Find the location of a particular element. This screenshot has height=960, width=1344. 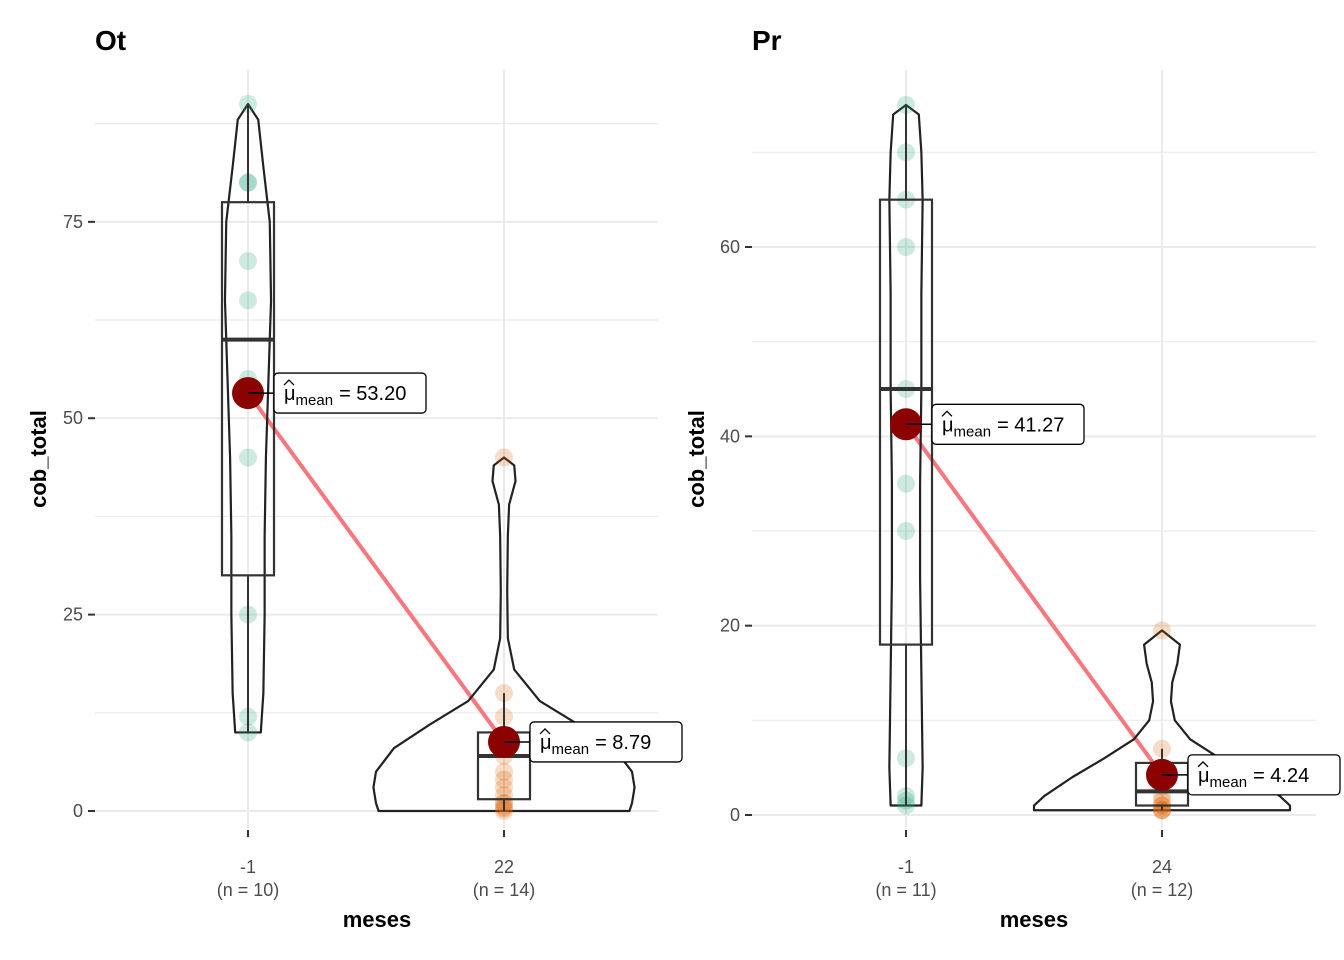

mean-value: = 4.24 is located at coordinates (1281, 776).